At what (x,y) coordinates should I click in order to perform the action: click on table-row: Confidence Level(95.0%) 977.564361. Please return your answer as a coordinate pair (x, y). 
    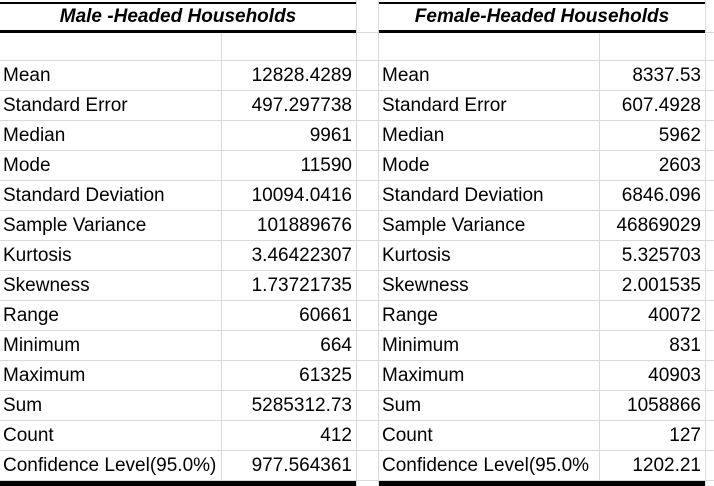
    Looking at the image, I should click on (178, 466).